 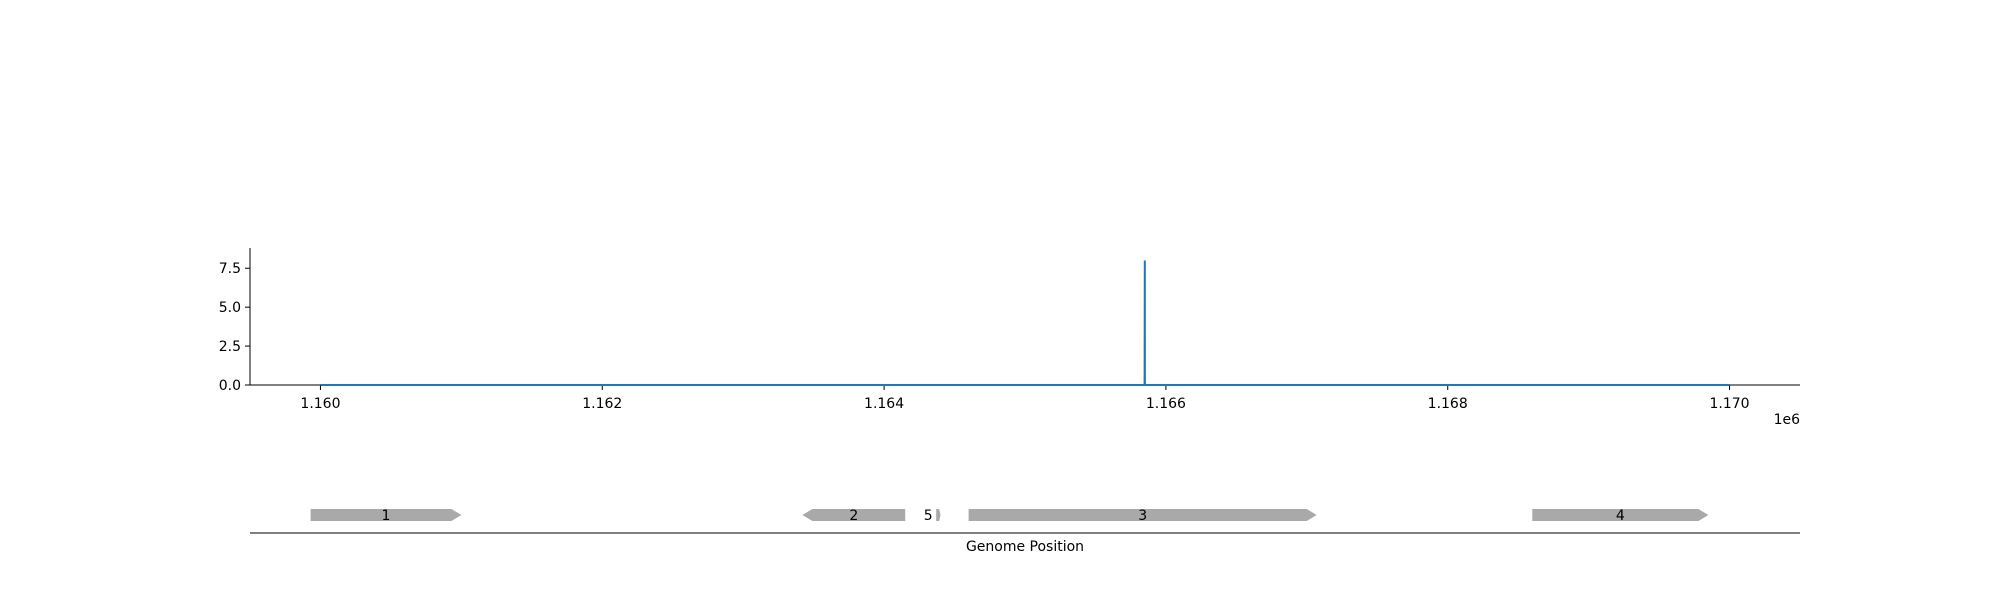 I want to click on x-tick-label: 1.166, so click(x=1166, y=404).